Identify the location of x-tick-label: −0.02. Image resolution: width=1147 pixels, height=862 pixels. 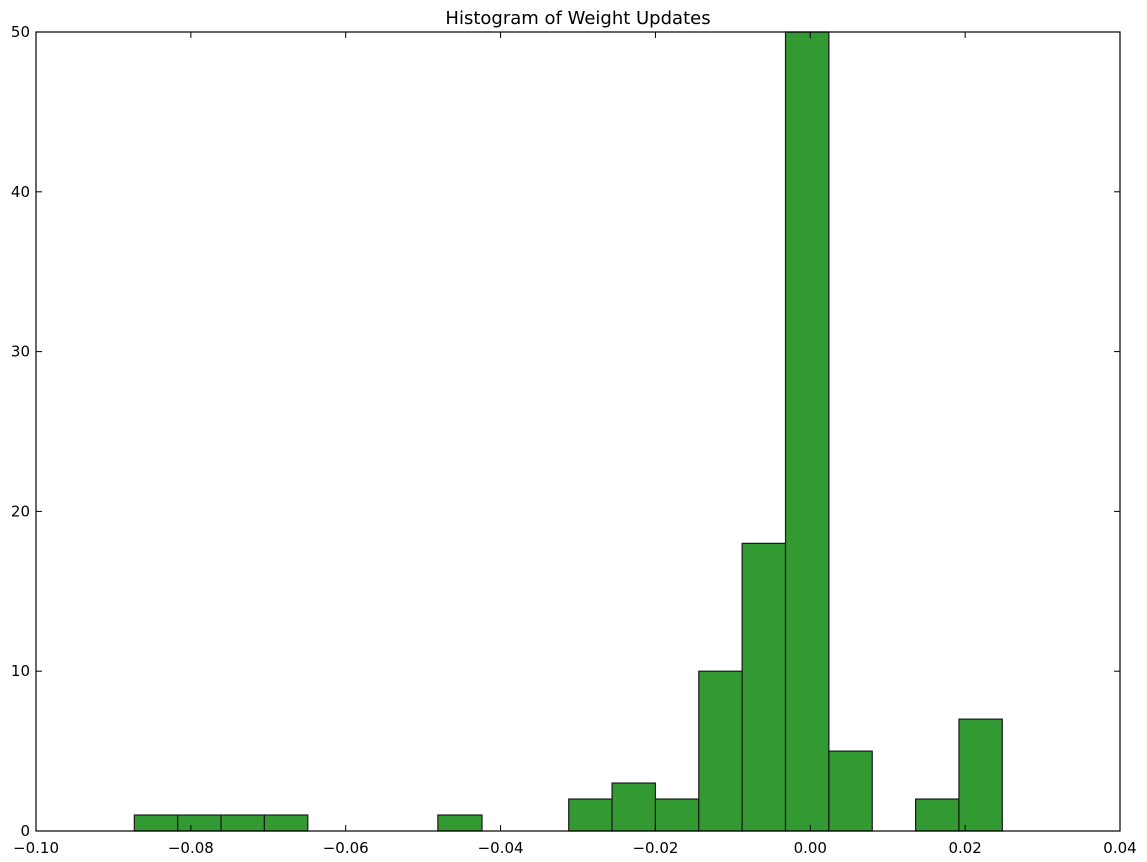
(655, 848).